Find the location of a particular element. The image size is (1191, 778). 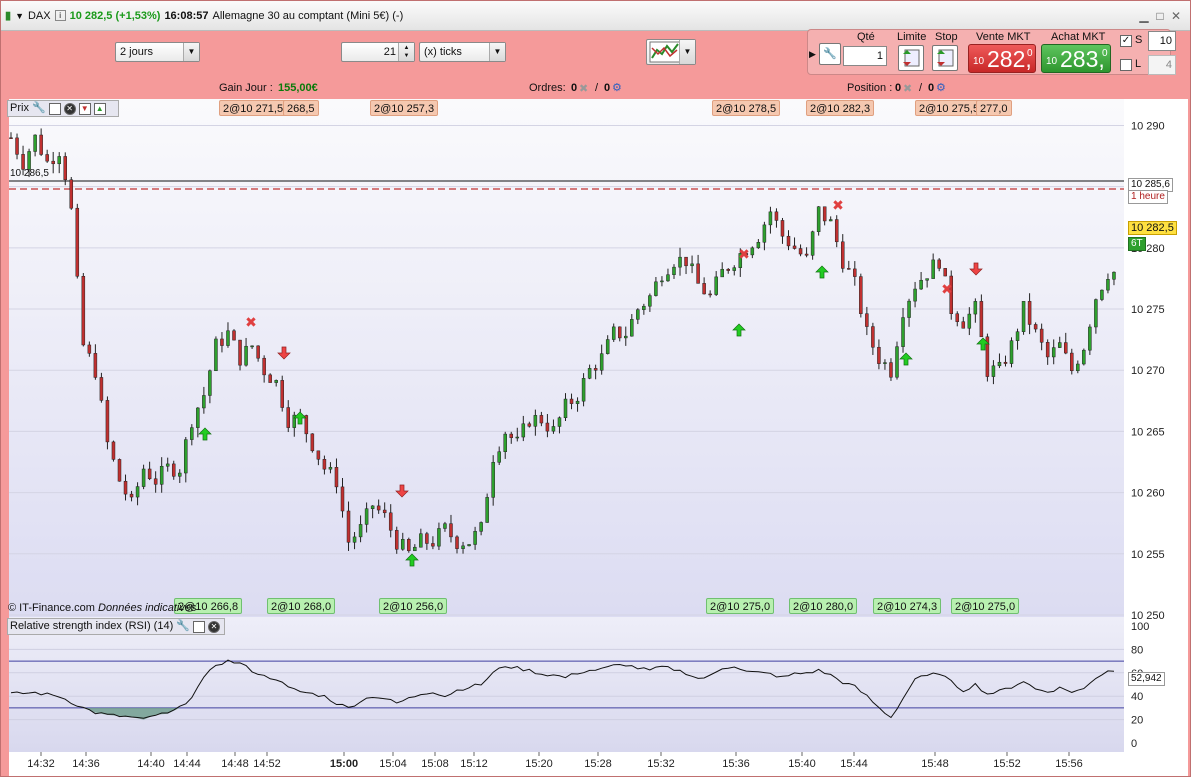

sell-order-tag: 268,5 is located at coordinates (301, 108).